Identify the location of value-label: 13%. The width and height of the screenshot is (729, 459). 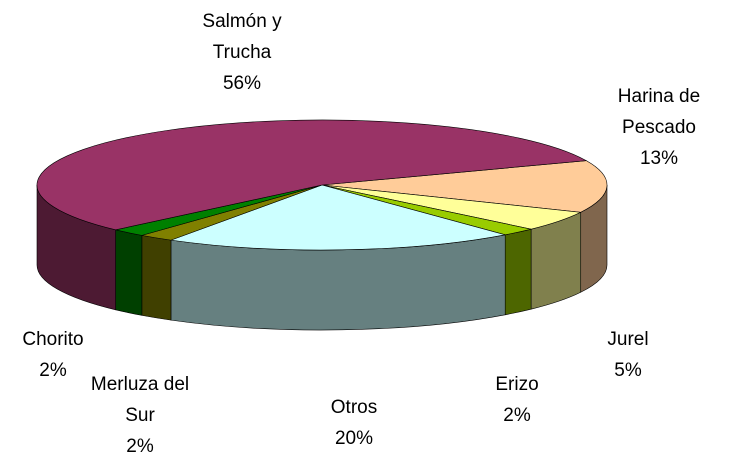
(659, 158).